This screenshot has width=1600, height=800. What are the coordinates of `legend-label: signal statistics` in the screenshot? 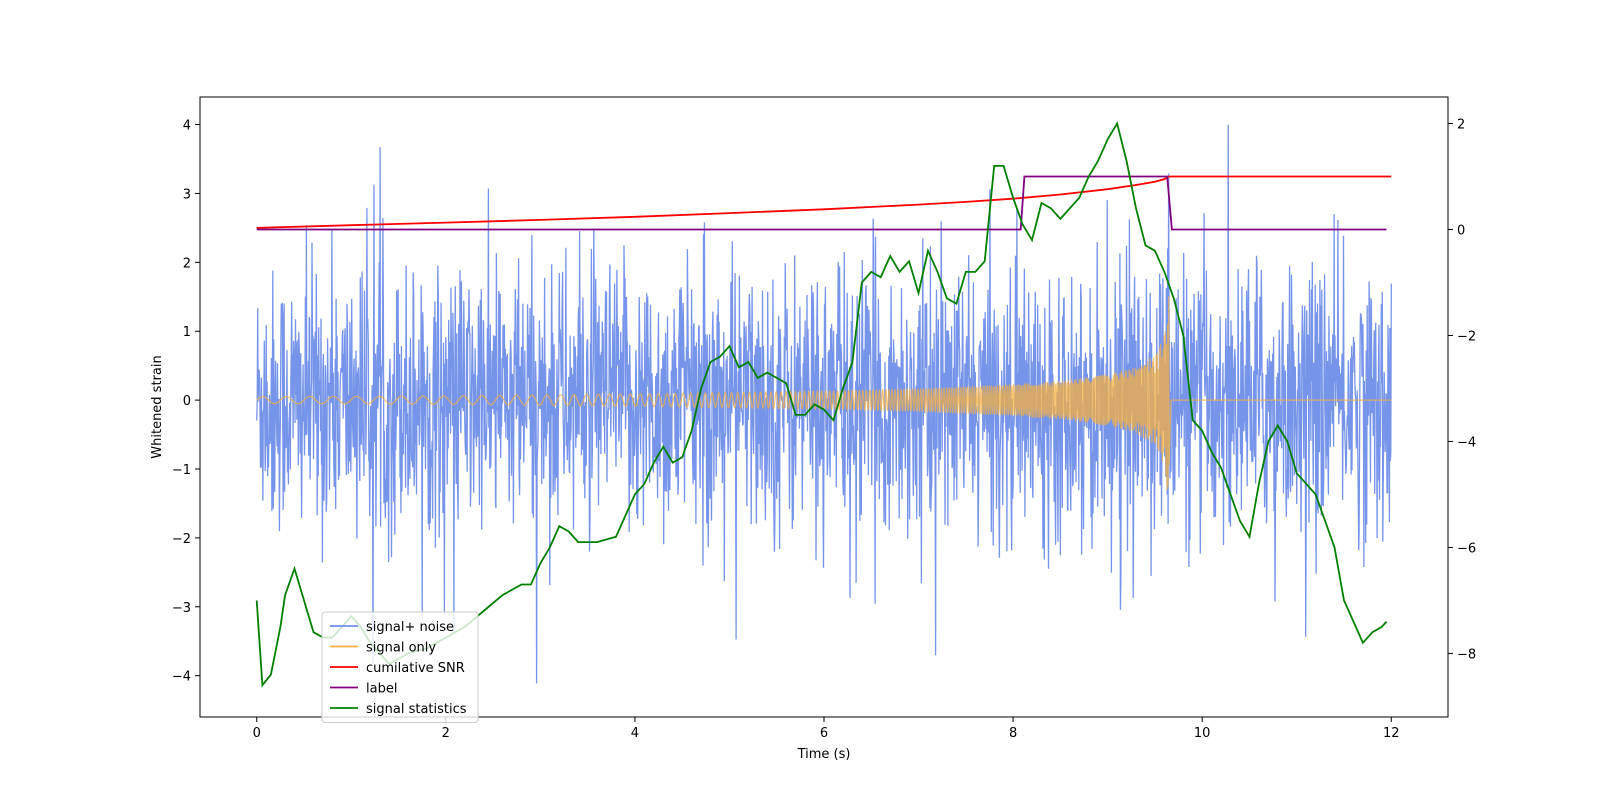 It's located at (416, 709).